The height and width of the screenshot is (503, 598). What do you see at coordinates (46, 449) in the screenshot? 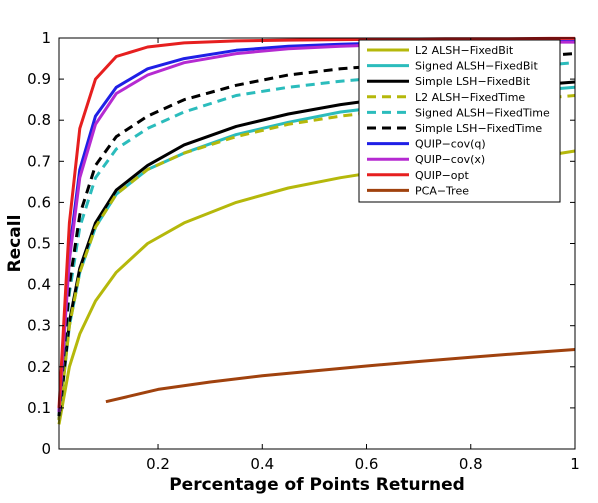
I see `y-tick-label: 0` at bounding box center [46, 449].